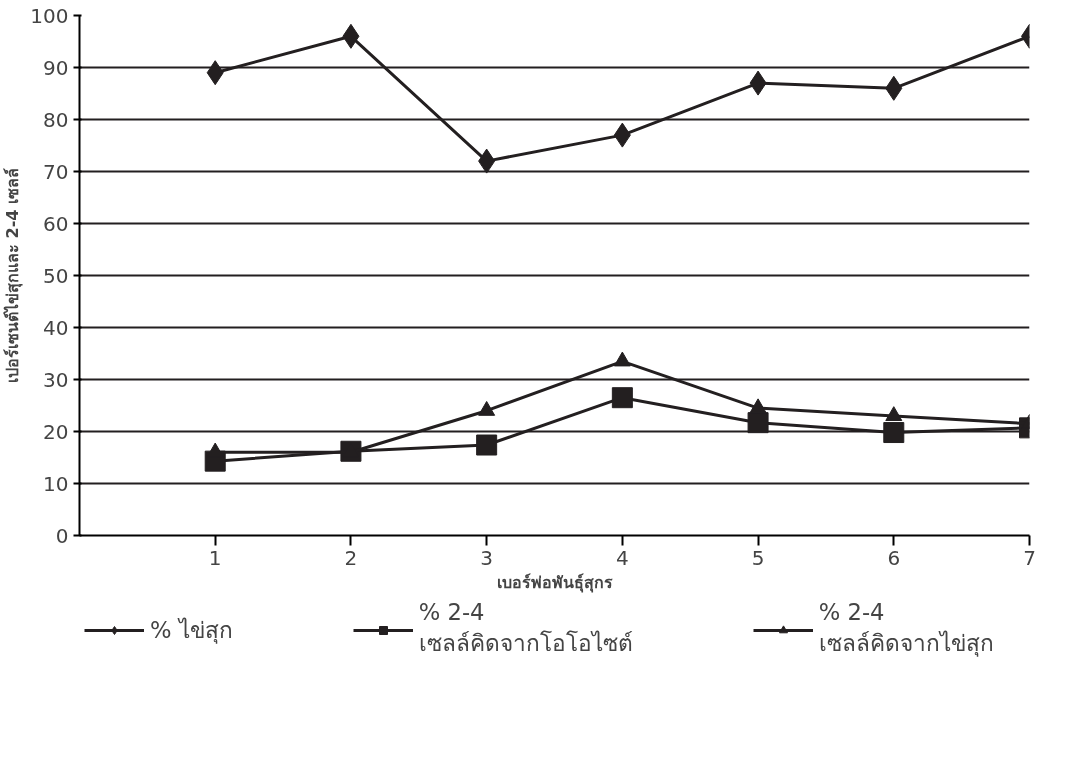  Describe the element at coordinates (56, 379) in the screenshot. I see `y-tick-label: 30` at that location.